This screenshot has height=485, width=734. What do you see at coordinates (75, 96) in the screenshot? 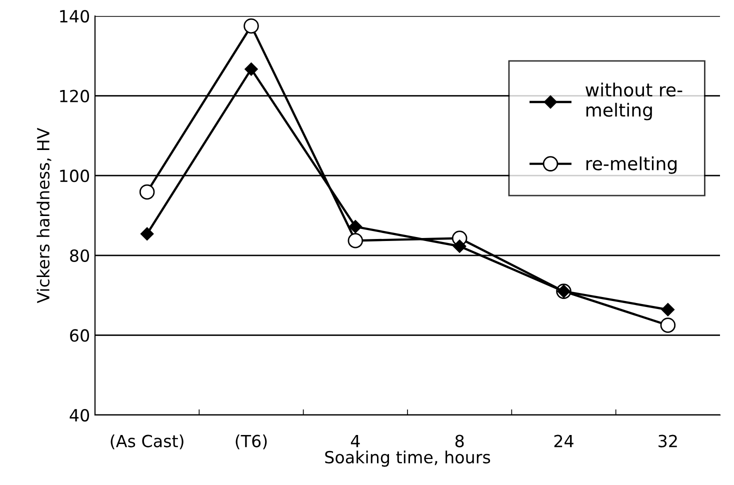
I see `y-tick-label: 120` at bounding box center [75, 96].